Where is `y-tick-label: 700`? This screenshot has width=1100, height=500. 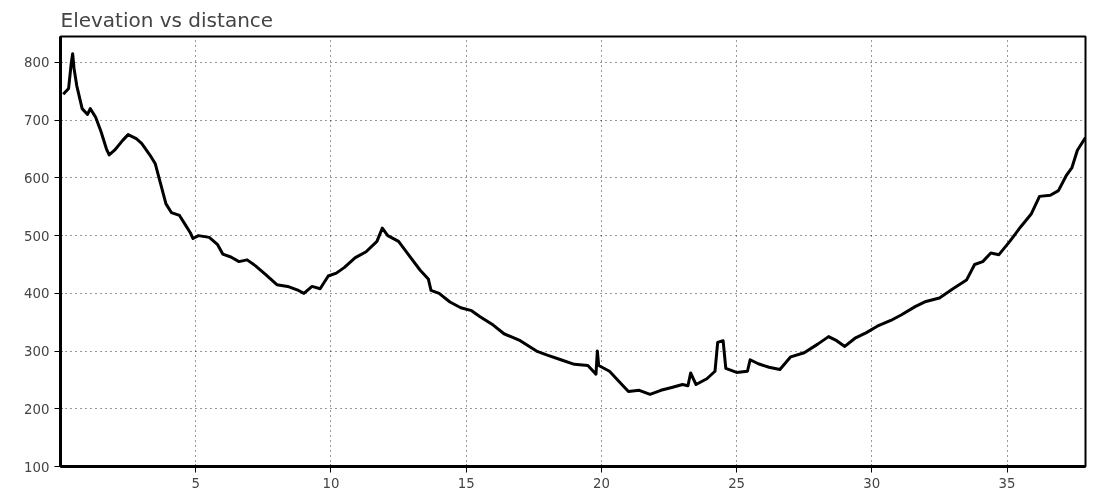
y-tick-label: 700 is located at coordinates (37, 121).